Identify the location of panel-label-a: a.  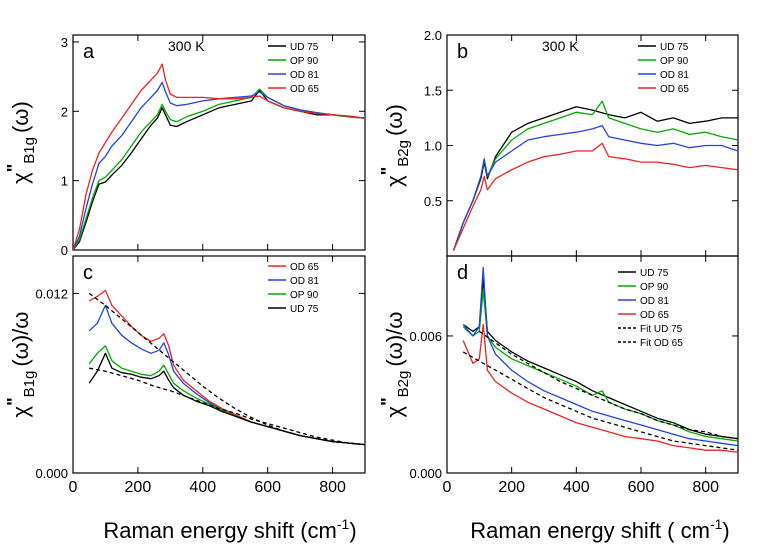
(89, 52).